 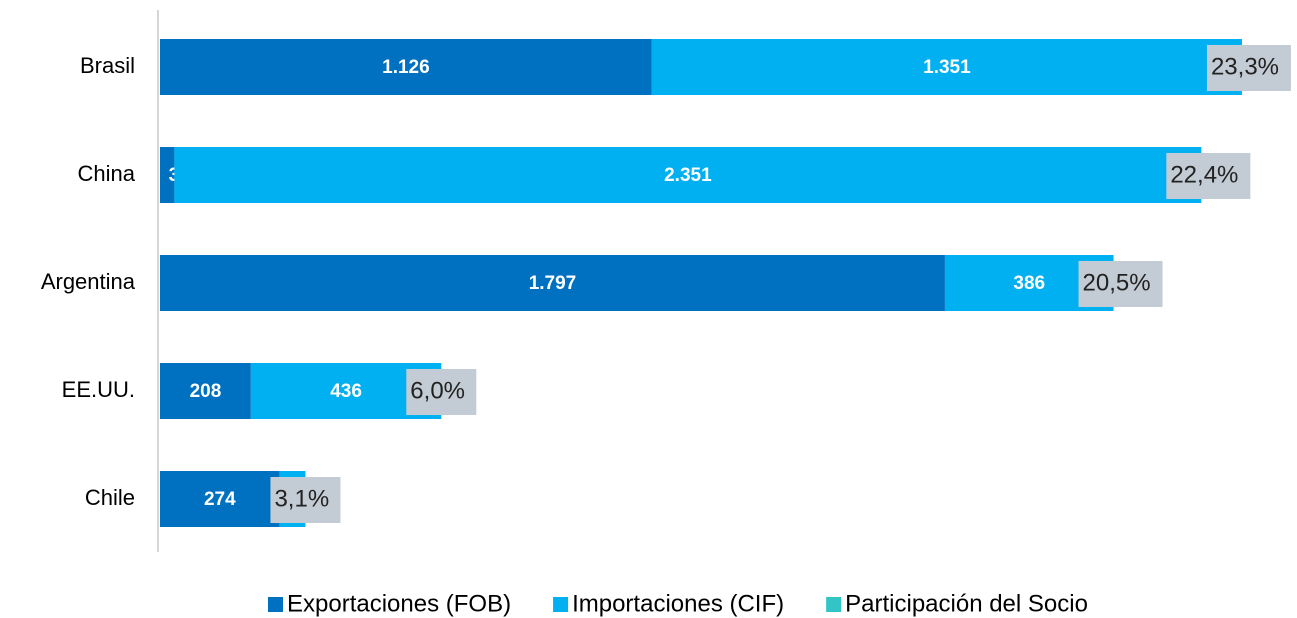 I want to click on category-label: China, so click(x=107, y=173).